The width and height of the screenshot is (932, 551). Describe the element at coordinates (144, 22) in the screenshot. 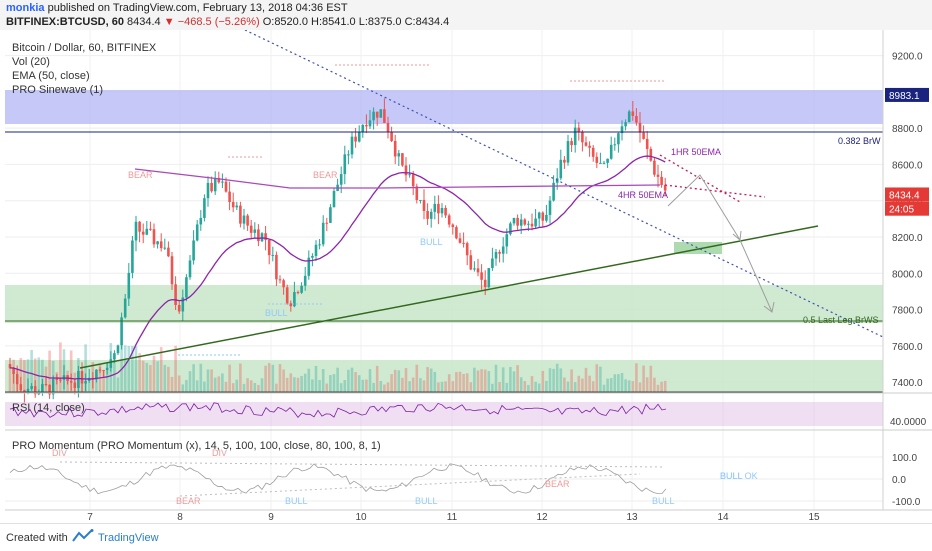

I see `last-price: 8434.4` at that location.